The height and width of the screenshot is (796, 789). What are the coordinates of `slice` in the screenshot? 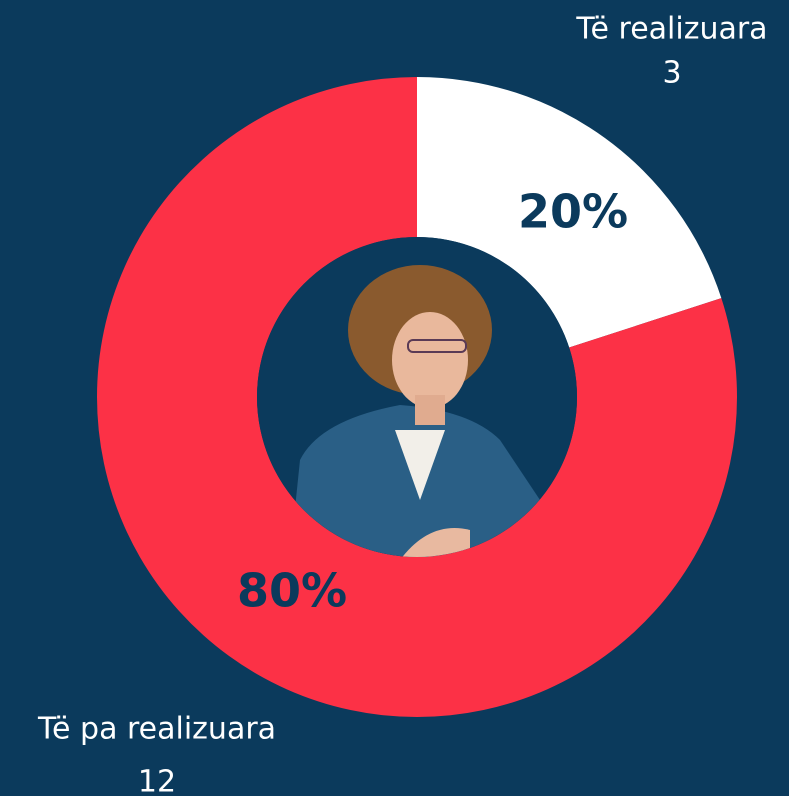 It's located at (569, 212).